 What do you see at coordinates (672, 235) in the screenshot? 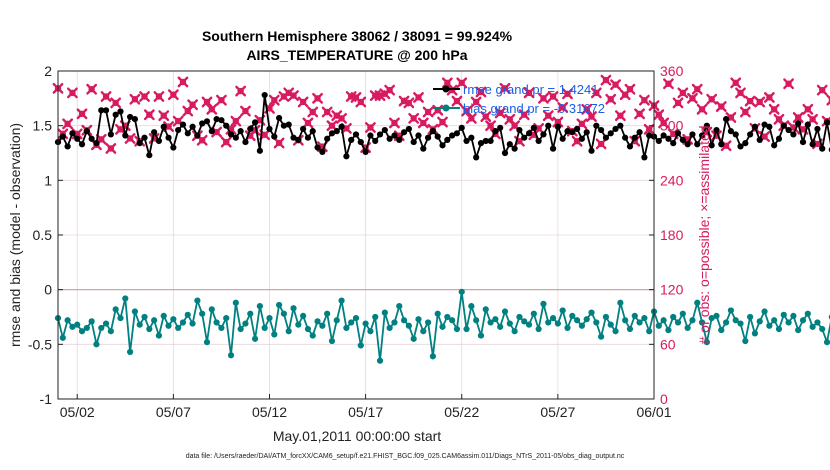
I see `right-tick-label: 180` at bounding box center [672, 235].